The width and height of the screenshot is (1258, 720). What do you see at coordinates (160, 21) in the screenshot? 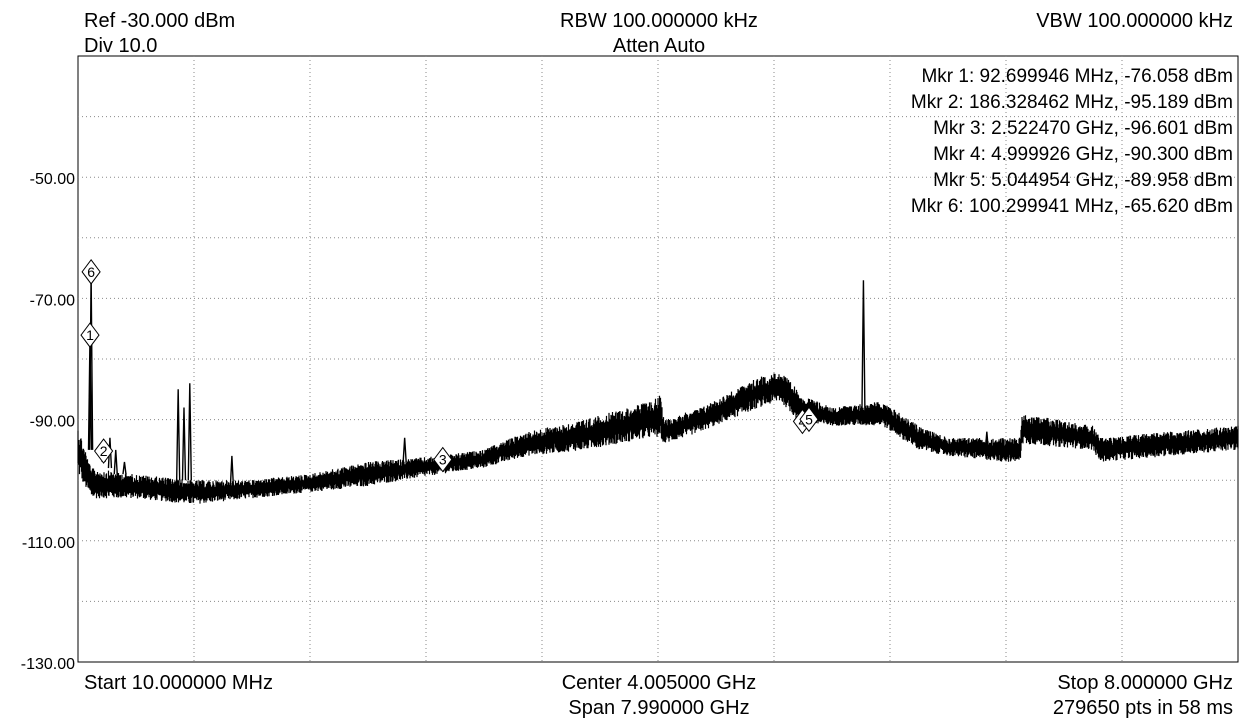
I see `ref-level-label: Ref -30.000 dBm` at bounding box center [160, 21].